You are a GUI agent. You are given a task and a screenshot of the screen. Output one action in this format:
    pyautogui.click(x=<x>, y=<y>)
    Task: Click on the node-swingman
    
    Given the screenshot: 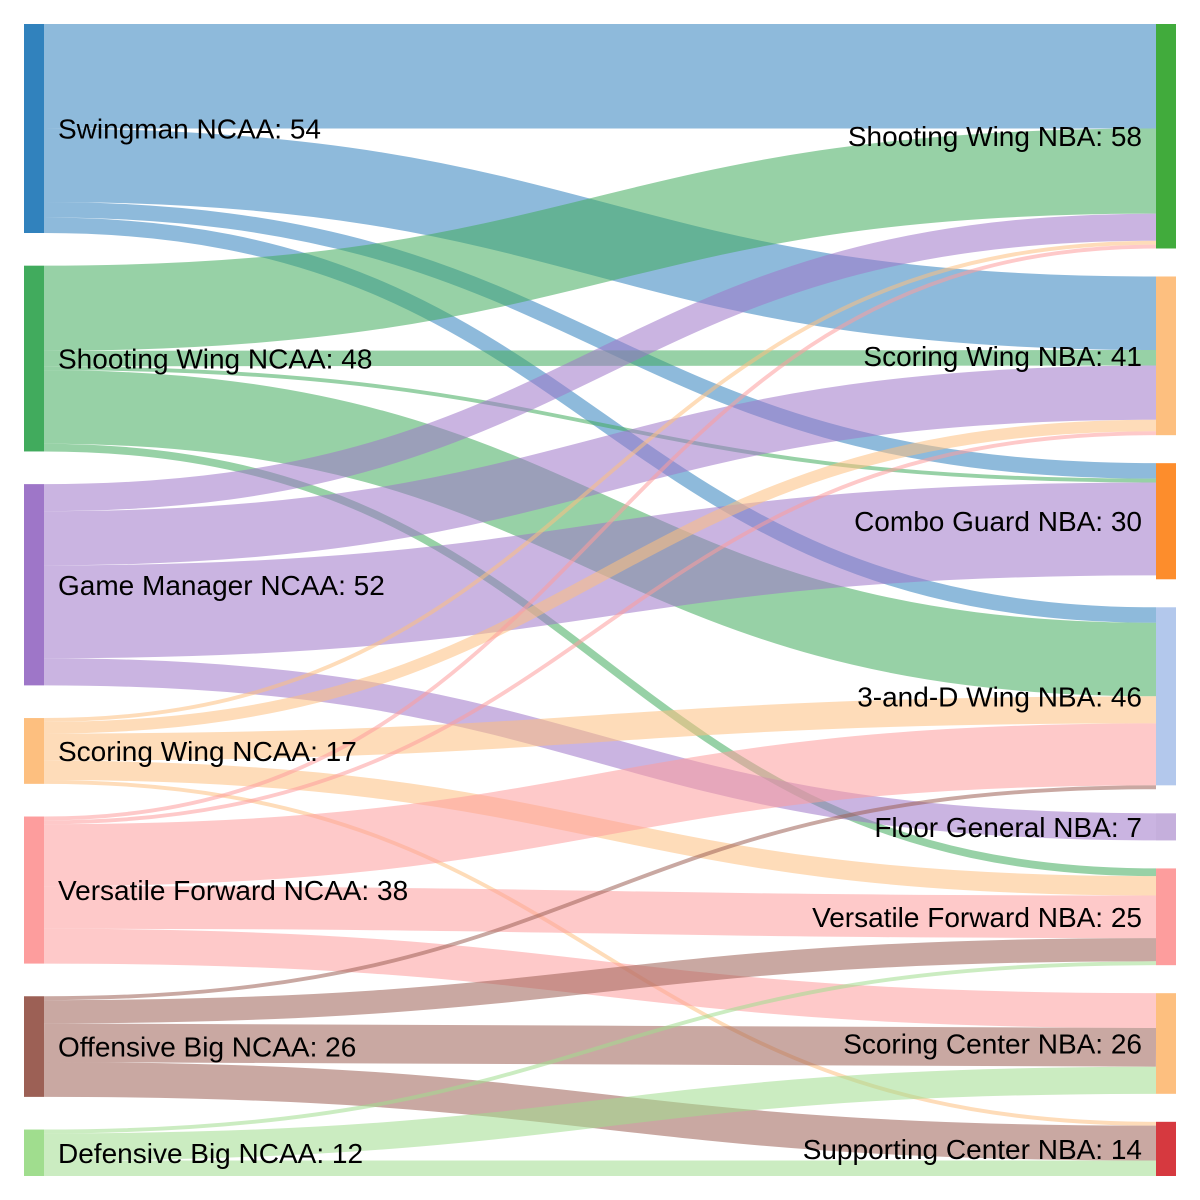 What is the action you would take?
    pyautogui.click(x=34, y=129)
    